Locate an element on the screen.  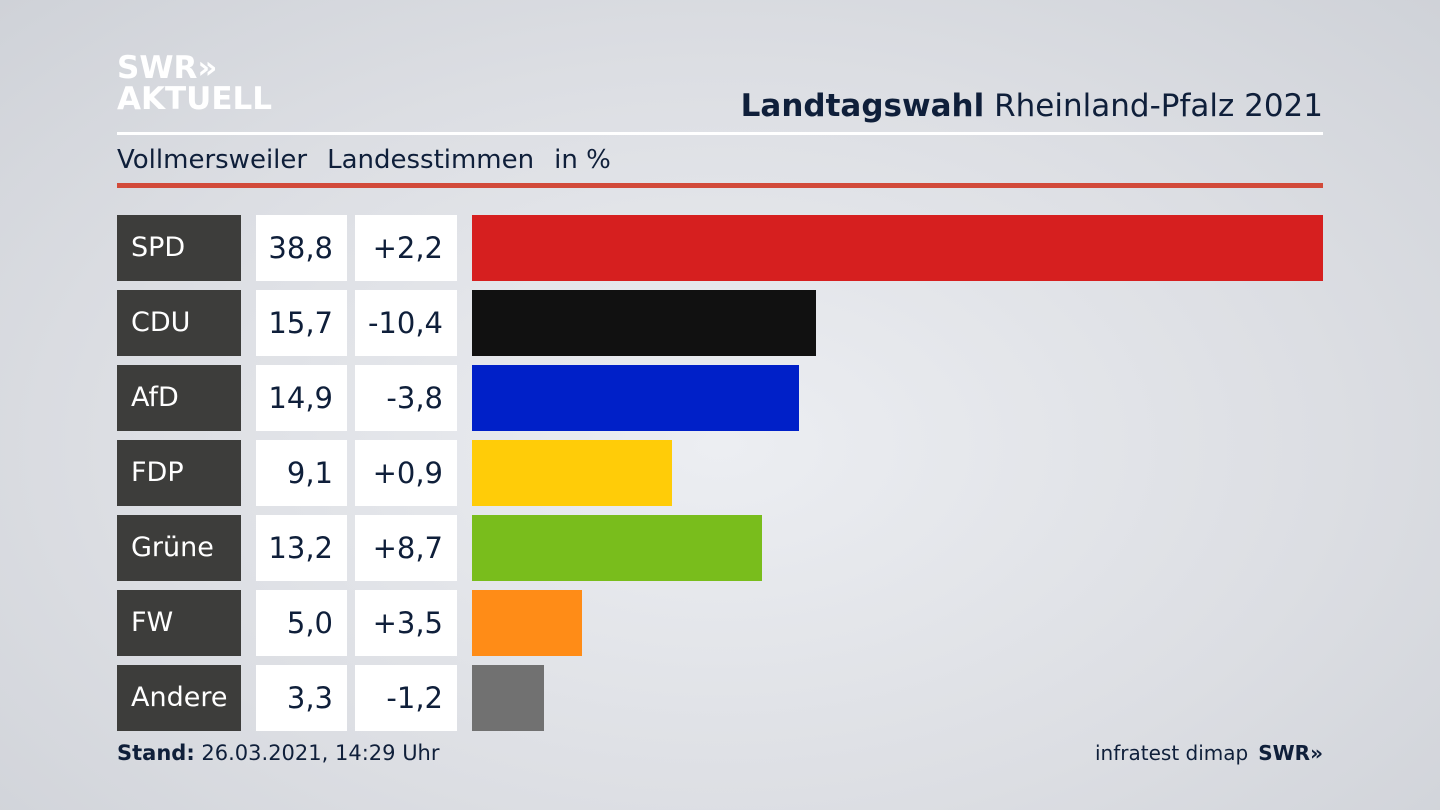
diff-label: +0,9 is located at coordinates (406, 473).